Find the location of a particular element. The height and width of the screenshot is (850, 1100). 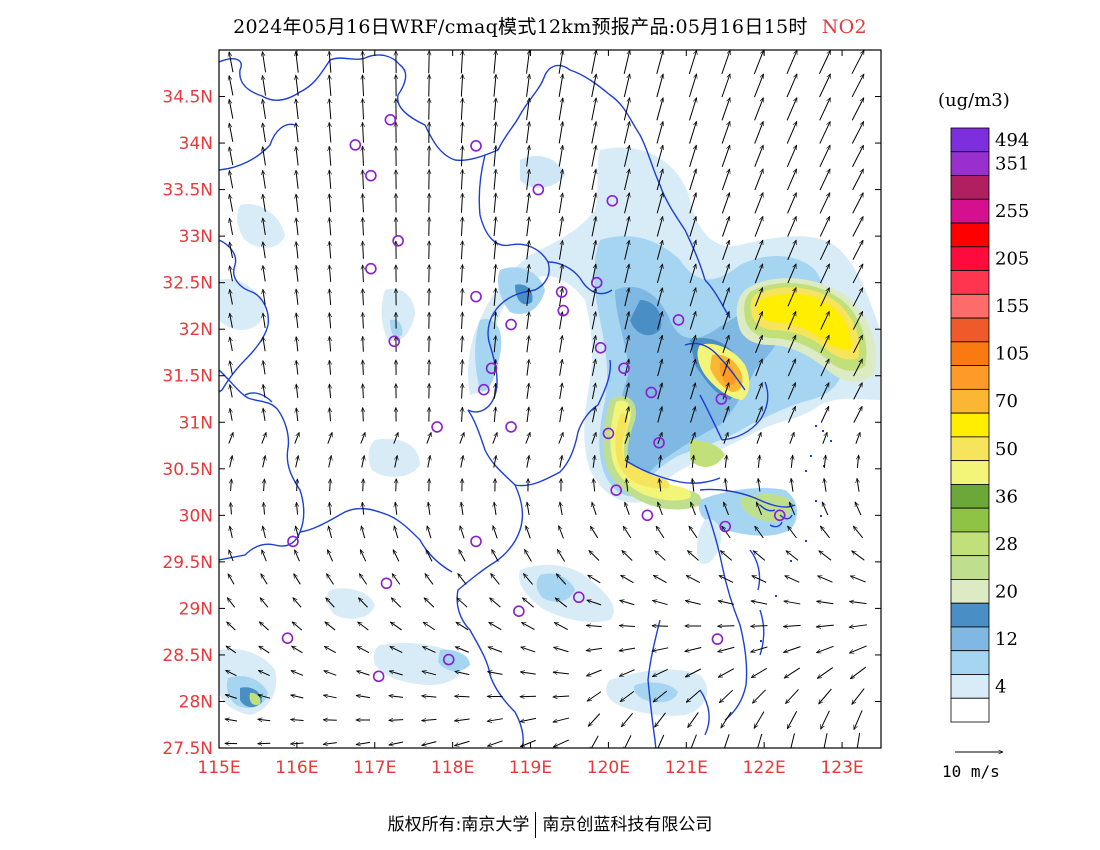

lat-label: 34N is located at coordinates (196, 144).